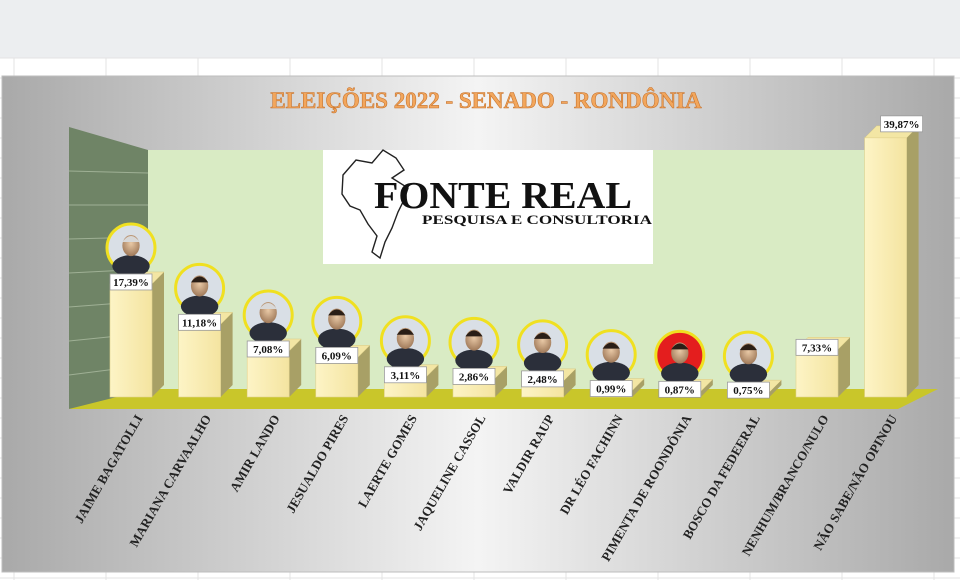 This screenshot has height=580, width=960. I want to click on value-label-nao-sabe-nao-opinou: 39,87%, so click(901, 124).